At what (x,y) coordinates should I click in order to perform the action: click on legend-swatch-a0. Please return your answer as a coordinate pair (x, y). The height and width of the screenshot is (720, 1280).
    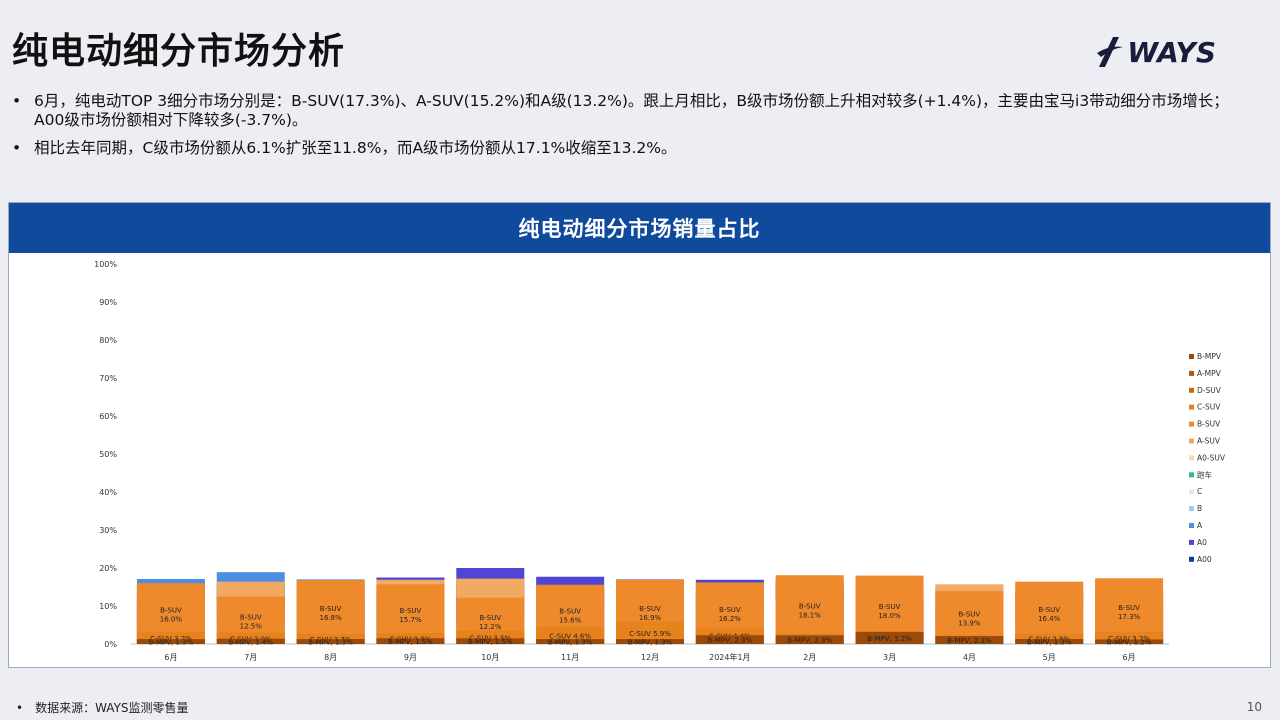
    Looking at the image, I should click on (1191, 542).